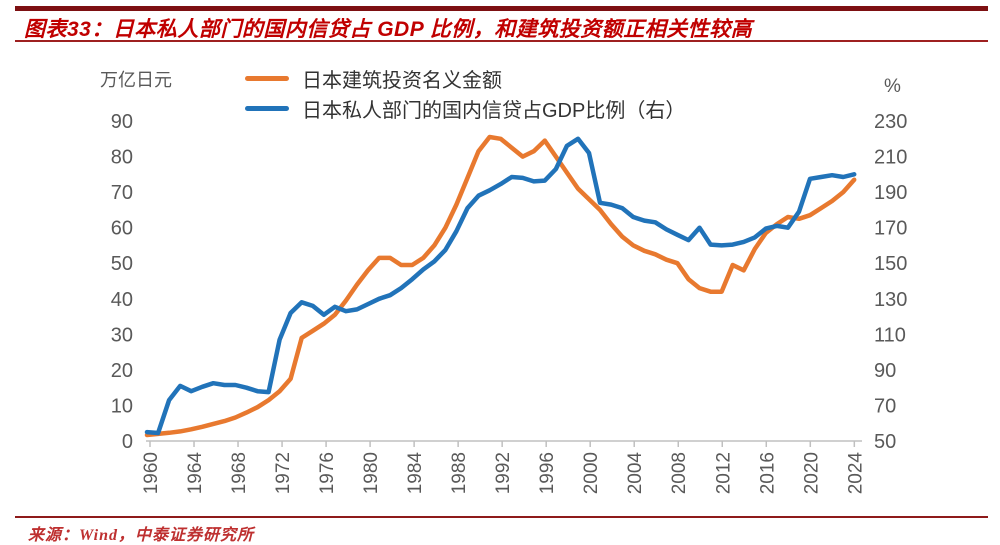  I want to click on chart-legend: 日本建筑投资名义金额 日本私人部门的国内信贷占GDP比例（右）, so click(465, 93).